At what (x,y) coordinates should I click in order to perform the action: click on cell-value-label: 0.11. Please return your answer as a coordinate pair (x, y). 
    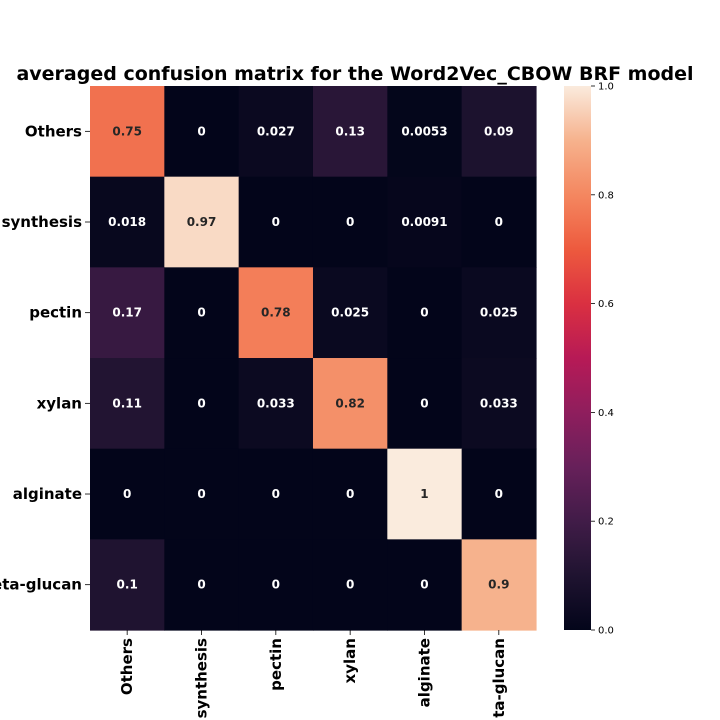
    Looking at the image, I should click on (127, 403).